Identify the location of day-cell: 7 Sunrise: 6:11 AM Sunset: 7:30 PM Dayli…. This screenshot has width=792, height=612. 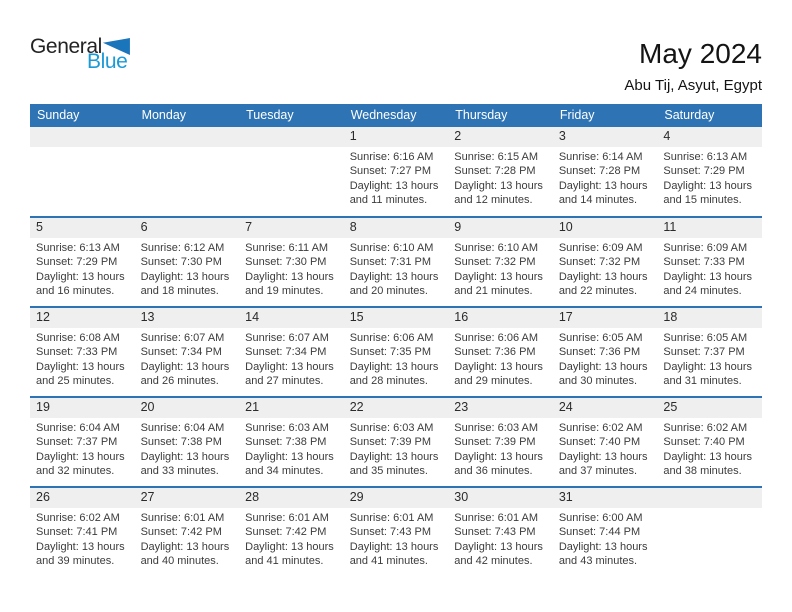
(291, 261).